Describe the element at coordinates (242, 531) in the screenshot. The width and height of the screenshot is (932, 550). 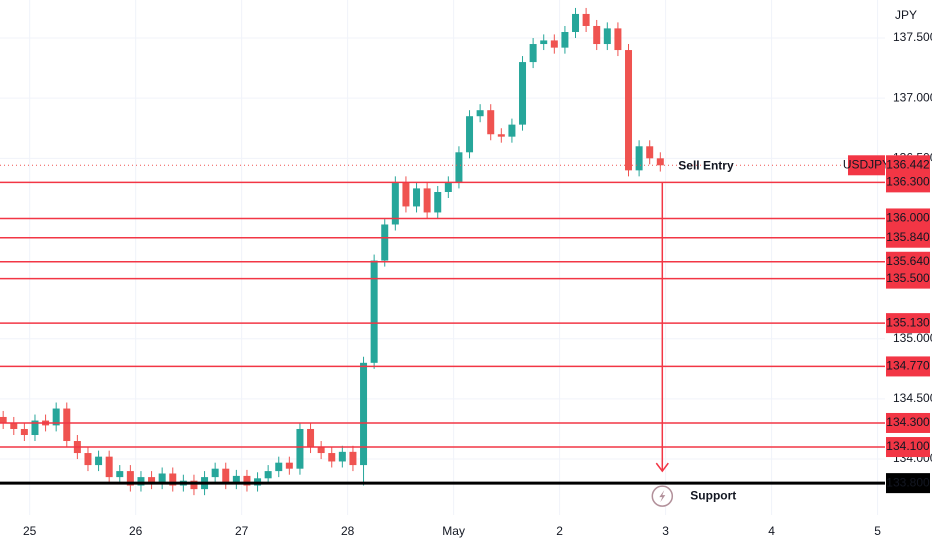
I see `x-tick-label: 27` at that location.